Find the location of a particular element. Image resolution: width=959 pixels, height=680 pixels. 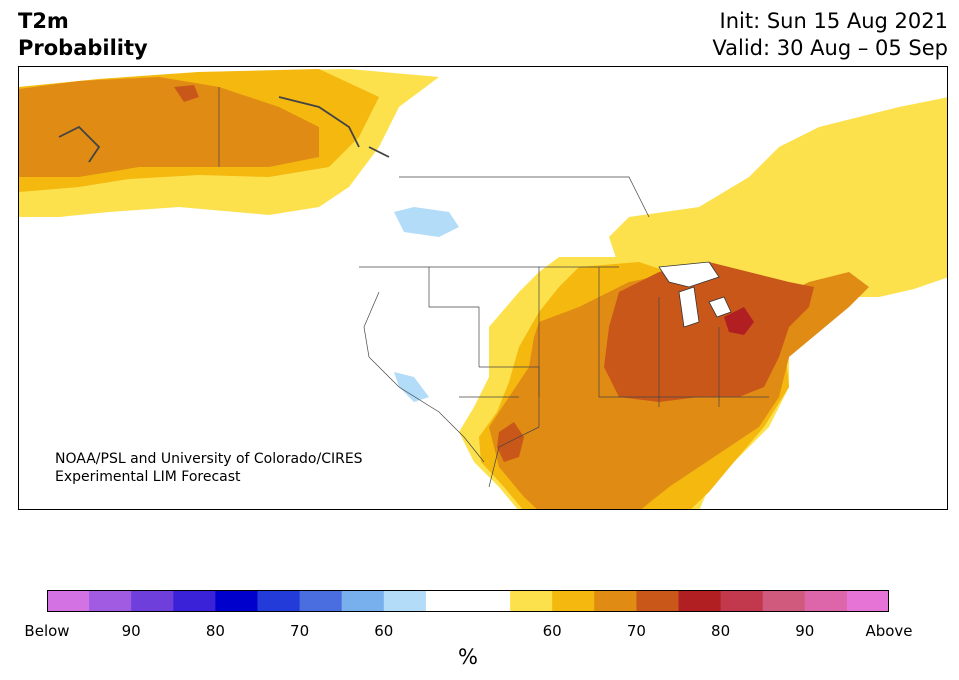

colorbar-frame is located at coordinates (468, 601).